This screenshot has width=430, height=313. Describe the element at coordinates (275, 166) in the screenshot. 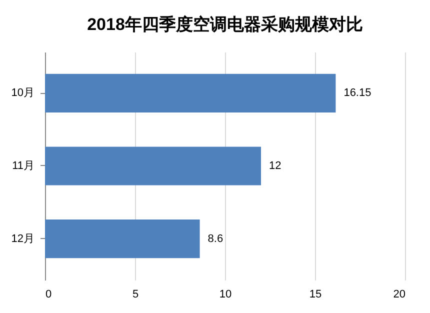

I see `data-label: 12` at that location.